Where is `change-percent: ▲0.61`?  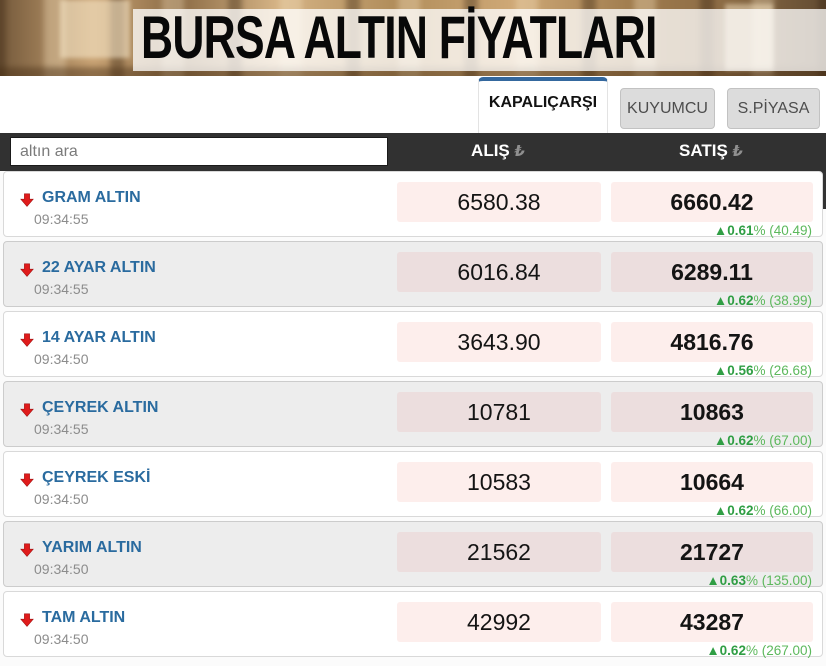
change-percent: ▲0.61 is located at coordinates (733, 230).